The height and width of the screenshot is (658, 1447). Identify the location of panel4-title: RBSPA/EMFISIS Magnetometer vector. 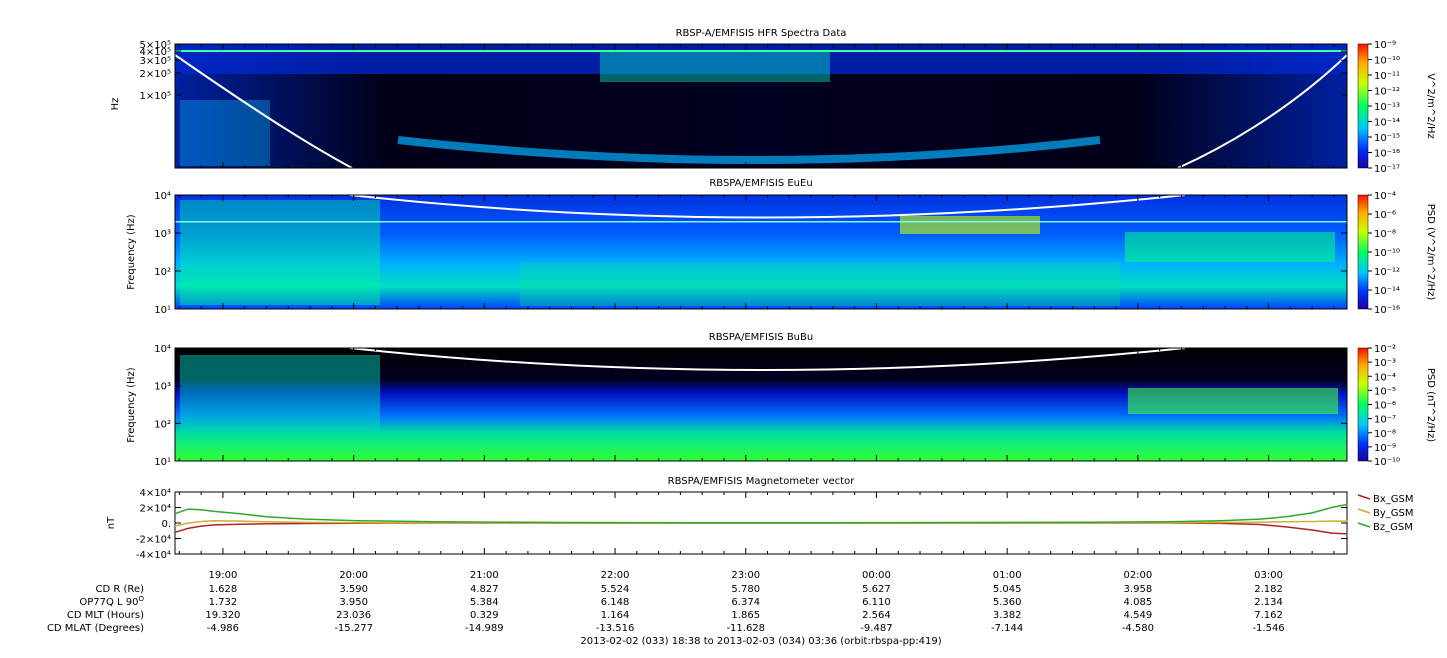
(762, 481).